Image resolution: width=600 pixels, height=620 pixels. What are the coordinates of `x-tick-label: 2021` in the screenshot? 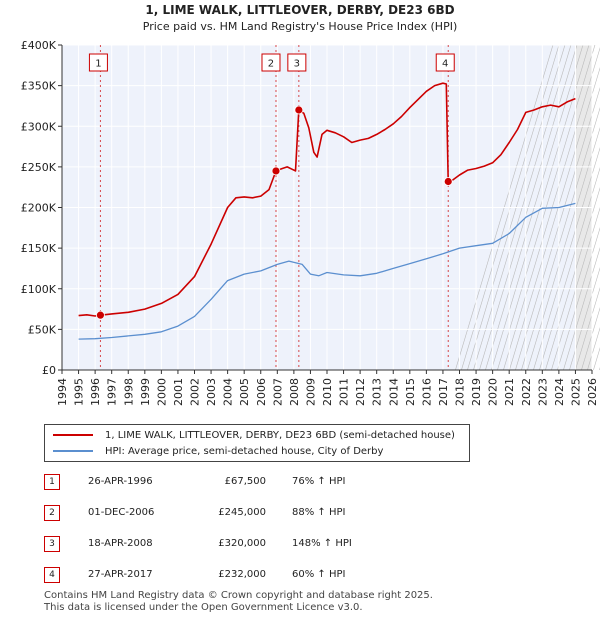 It's located at (509, 392).